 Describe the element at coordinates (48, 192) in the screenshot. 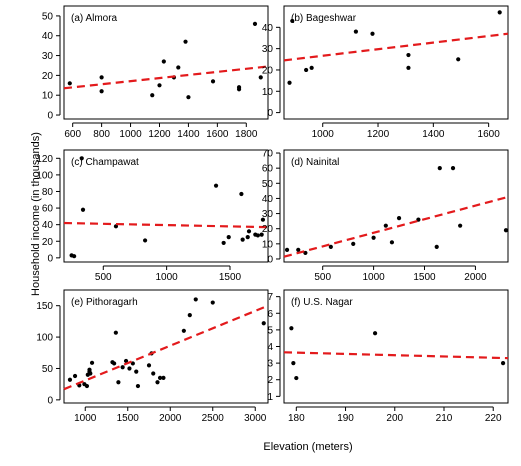

I see `y-tick-label: 80` at that location.